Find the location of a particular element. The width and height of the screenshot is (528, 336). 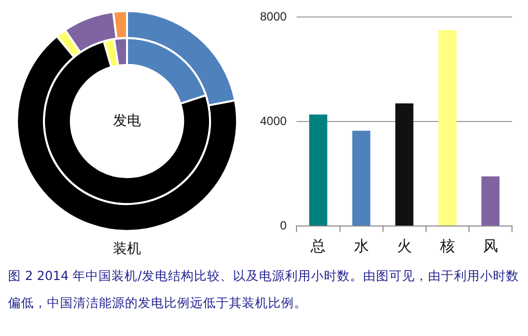

x-tick-label: 火 is located at coordinates (404, 245).